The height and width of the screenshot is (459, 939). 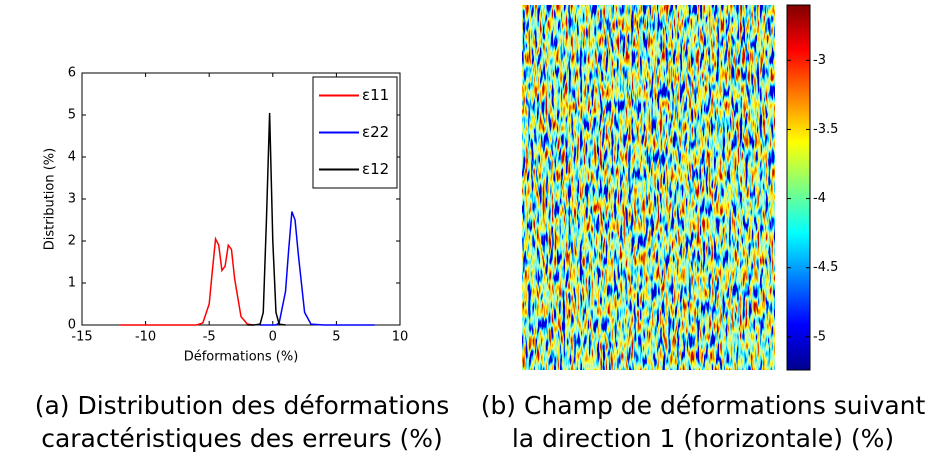 I want to click on caption: (b) Champ de déformations suivant, so click(x=703, y=405).